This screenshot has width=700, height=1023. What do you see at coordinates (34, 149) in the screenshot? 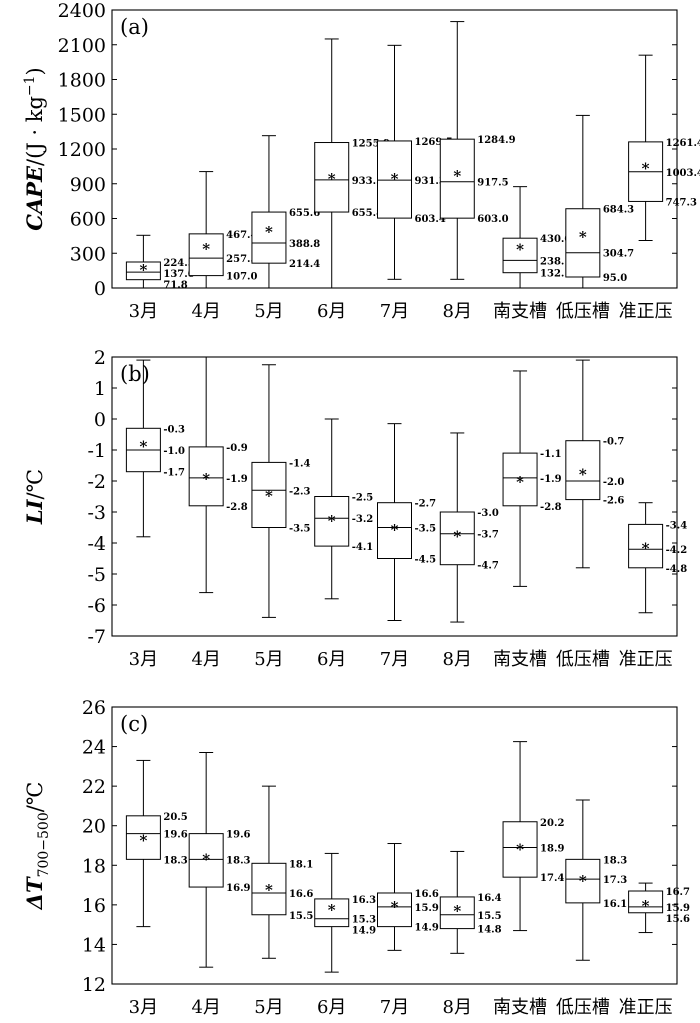
I see `y-axis-label: CAPE/(J · kg−1)` at bounding box center [34, 149].